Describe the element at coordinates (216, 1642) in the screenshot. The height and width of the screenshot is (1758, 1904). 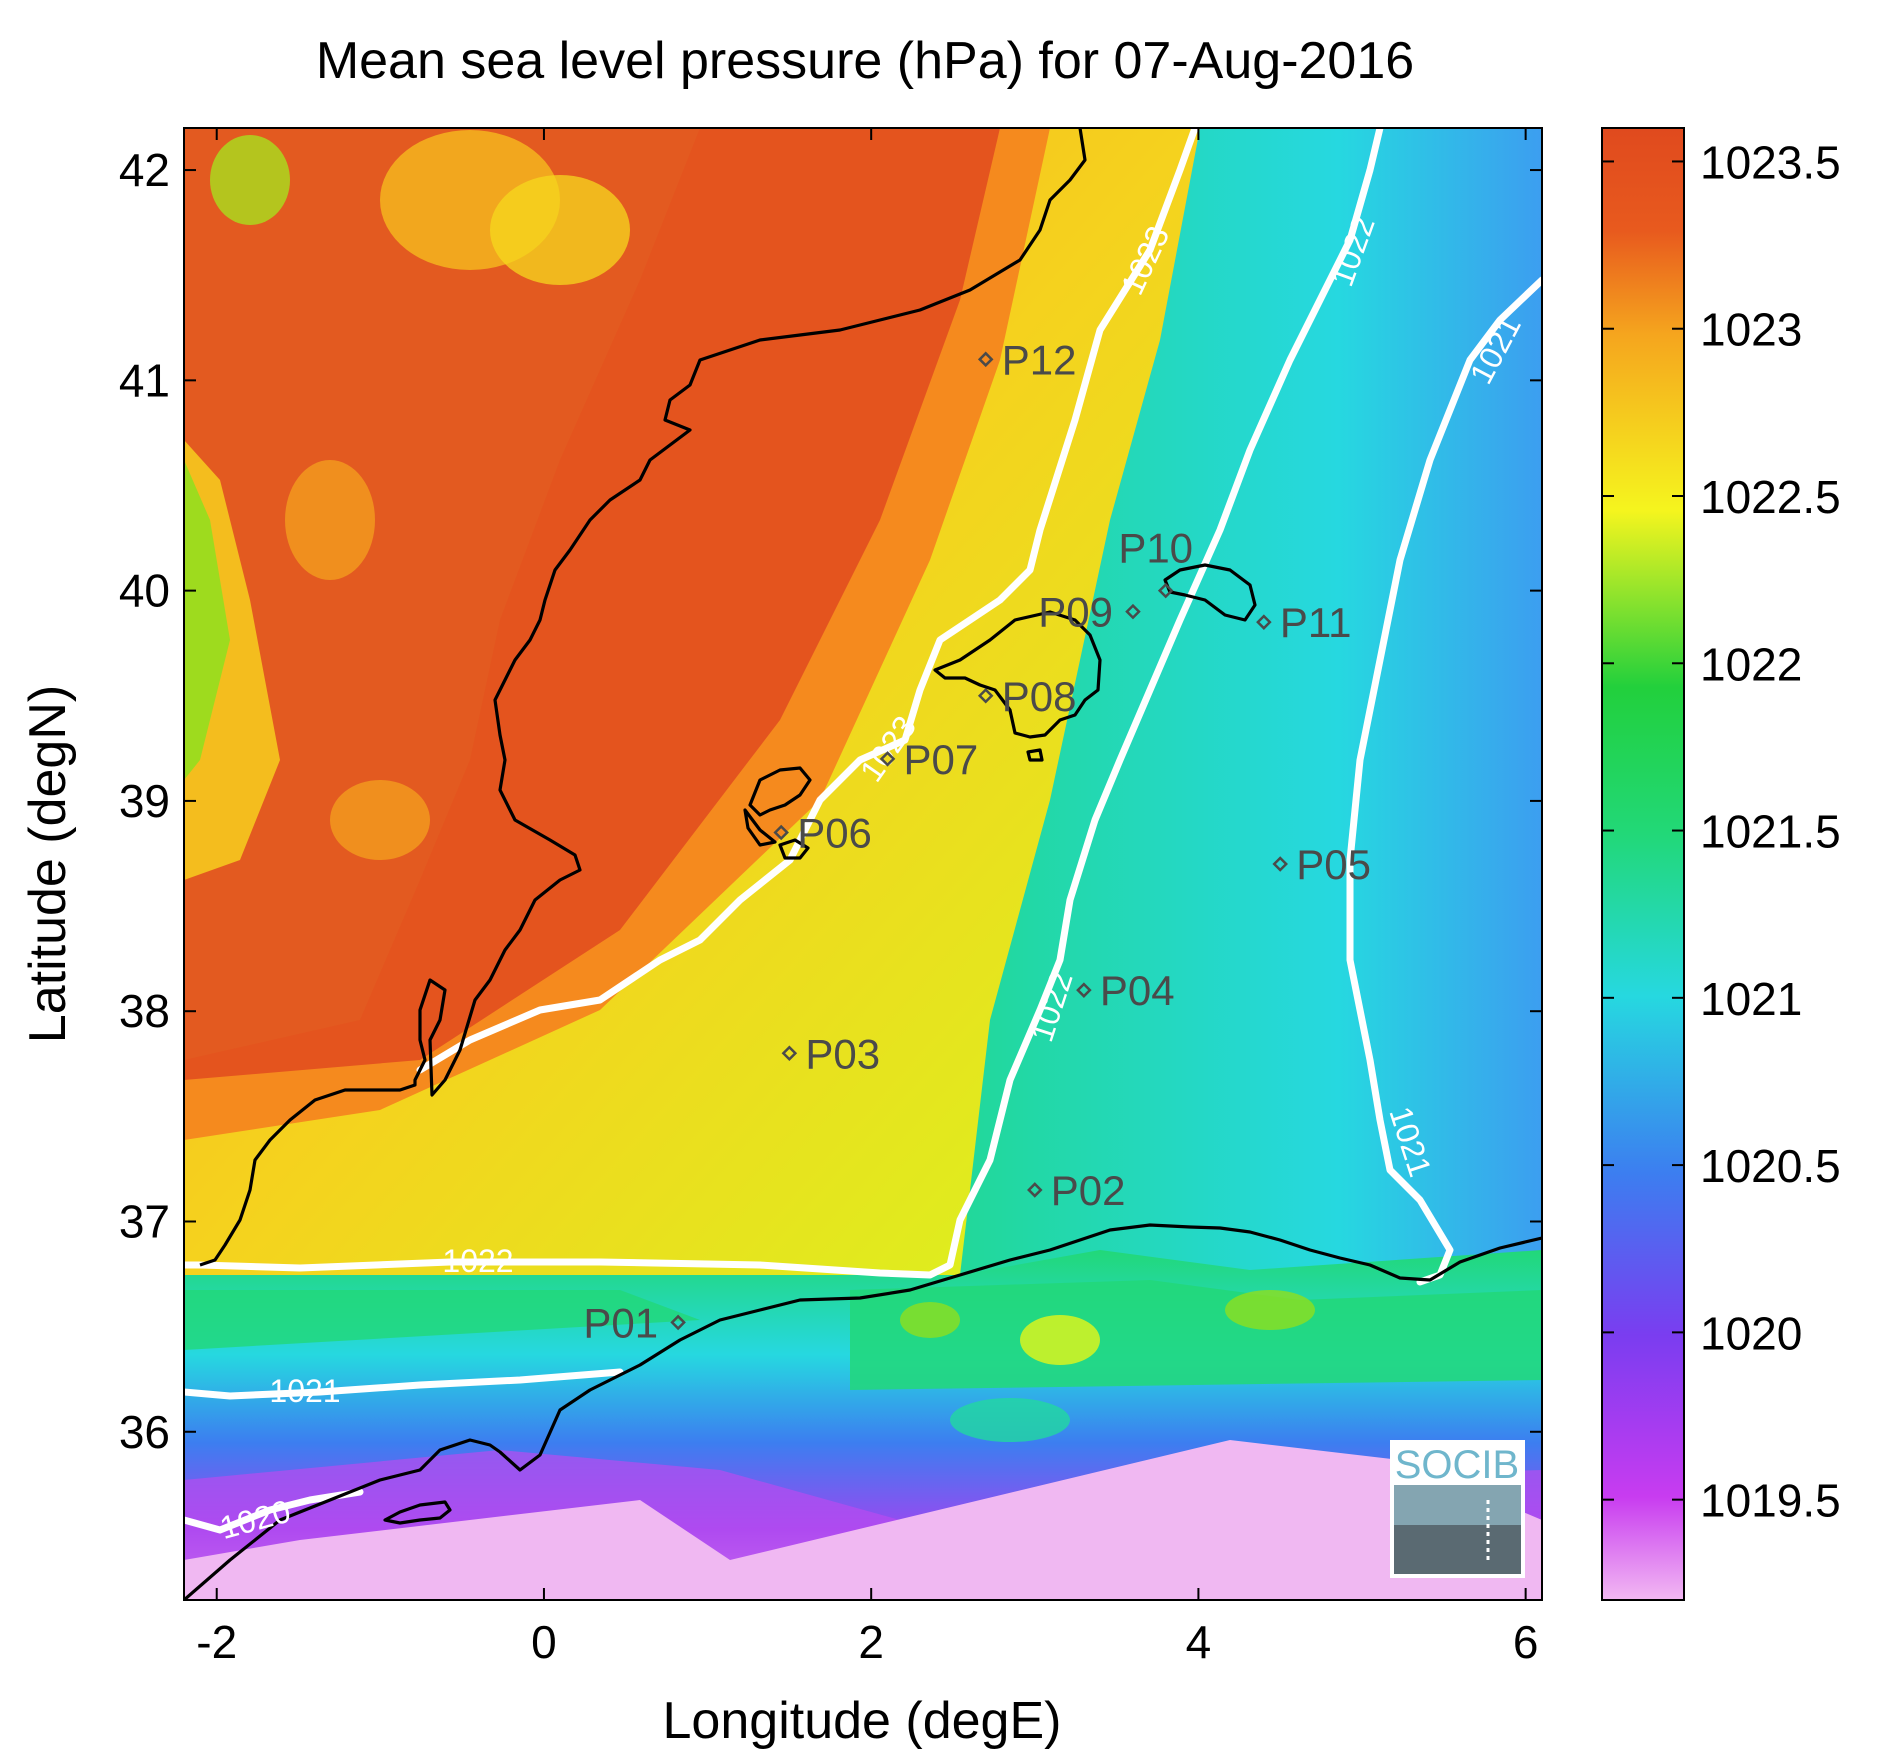
I see `x-tick-label: -2` at that location.